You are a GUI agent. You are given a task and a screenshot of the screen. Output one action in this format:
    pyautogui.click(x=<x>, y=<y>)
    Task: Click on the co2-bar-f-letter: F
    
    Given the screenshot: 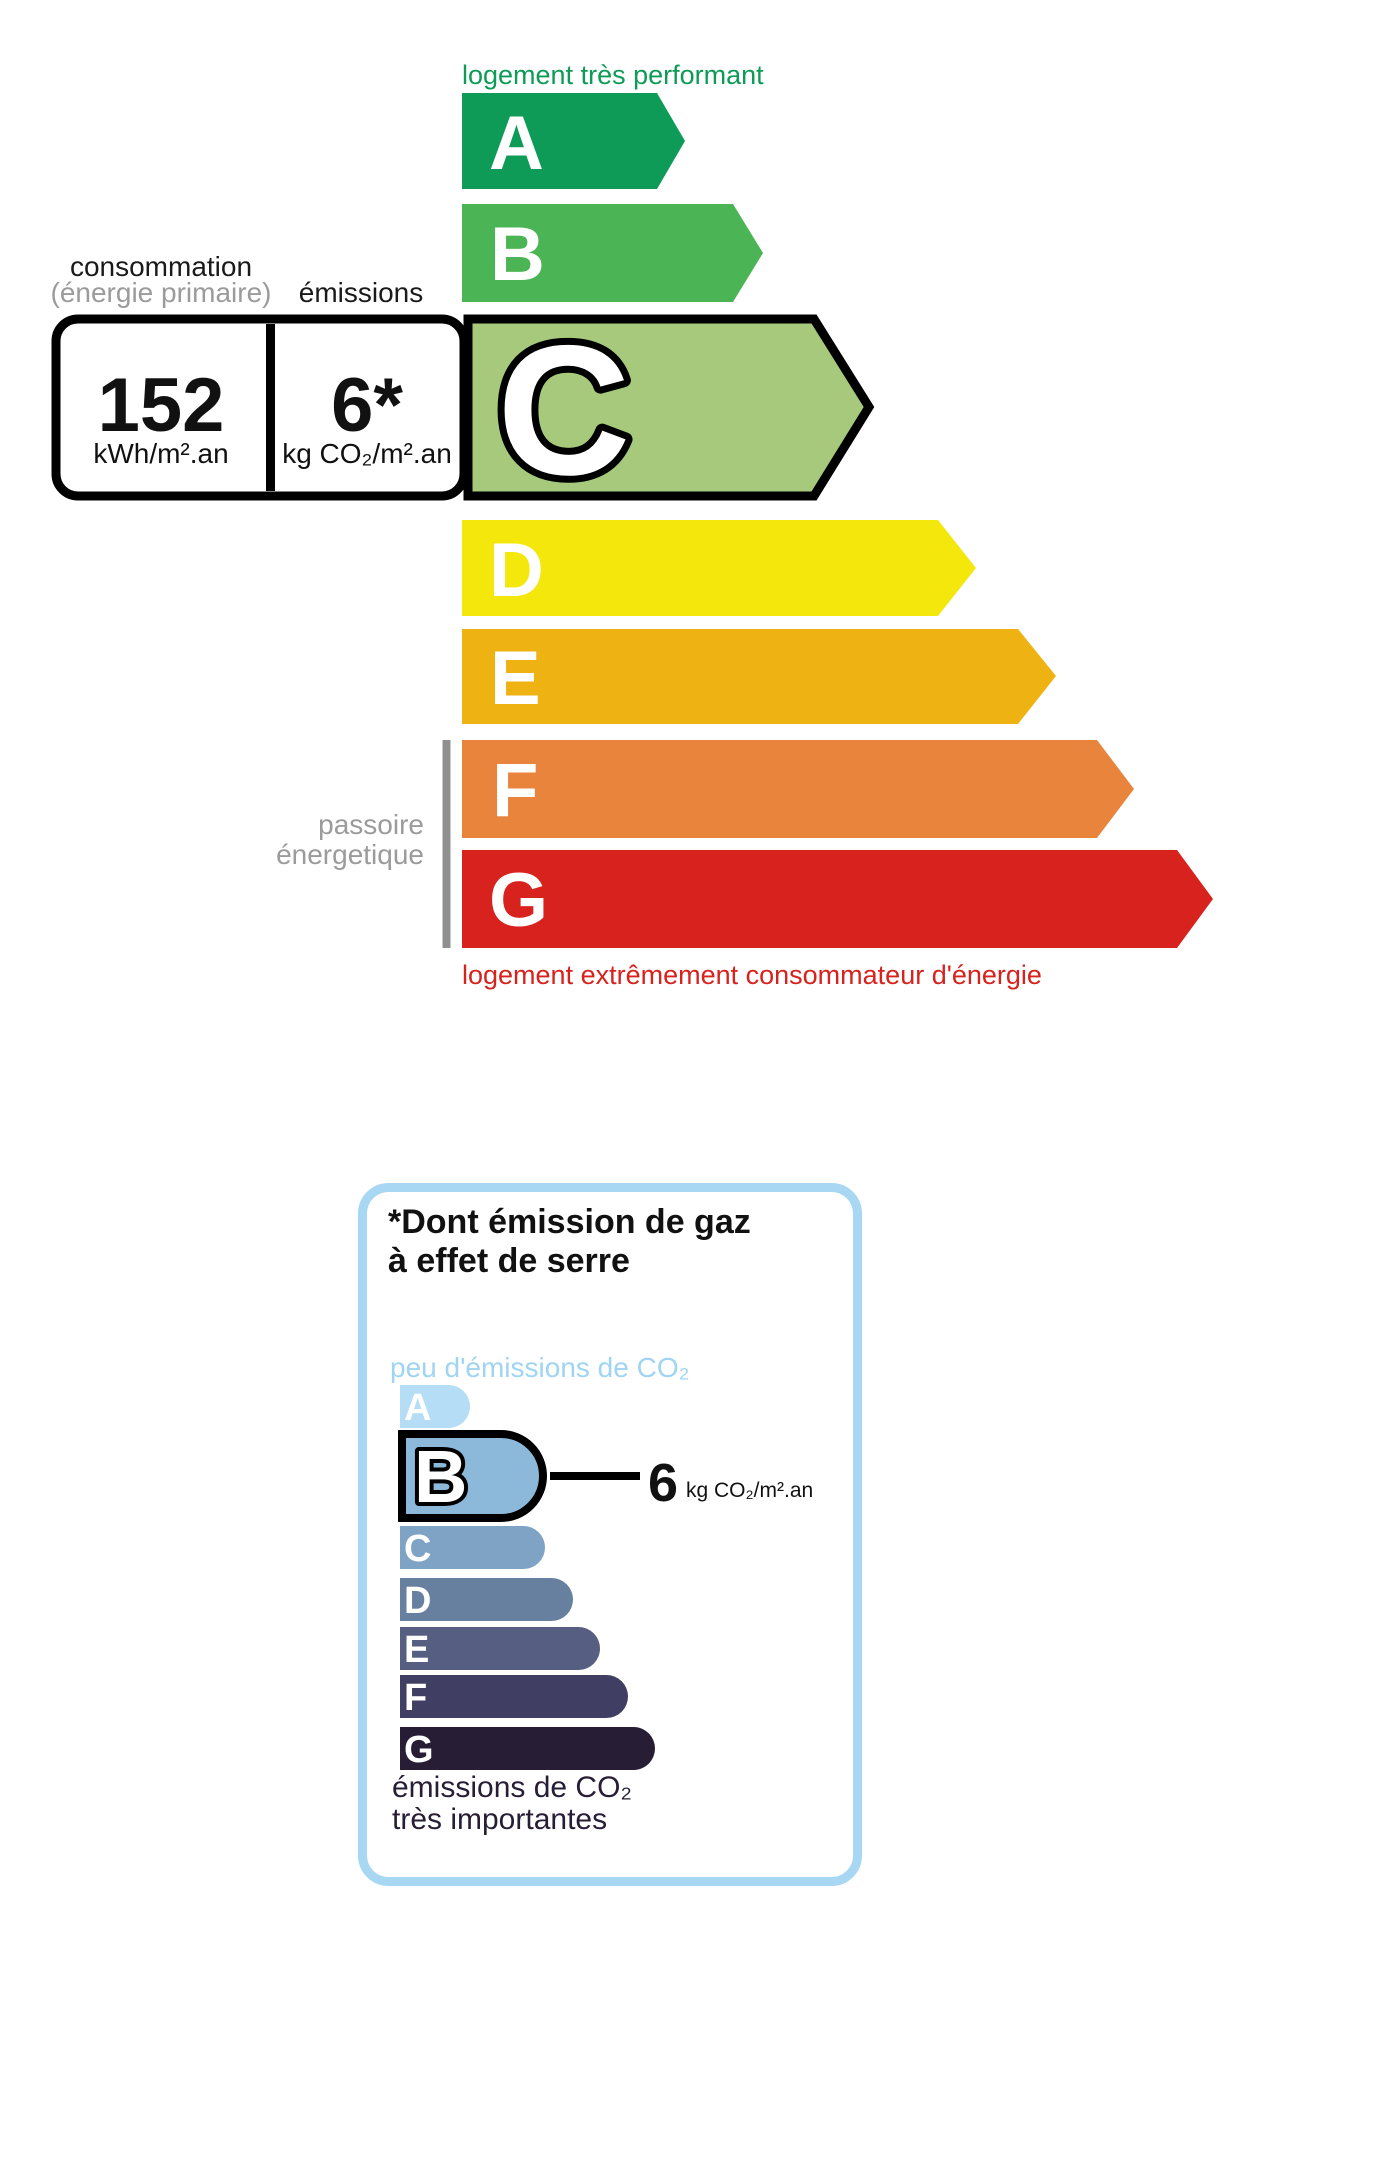 What is the action you would take?
    pyautogui.click(x=415, y=1698)
    